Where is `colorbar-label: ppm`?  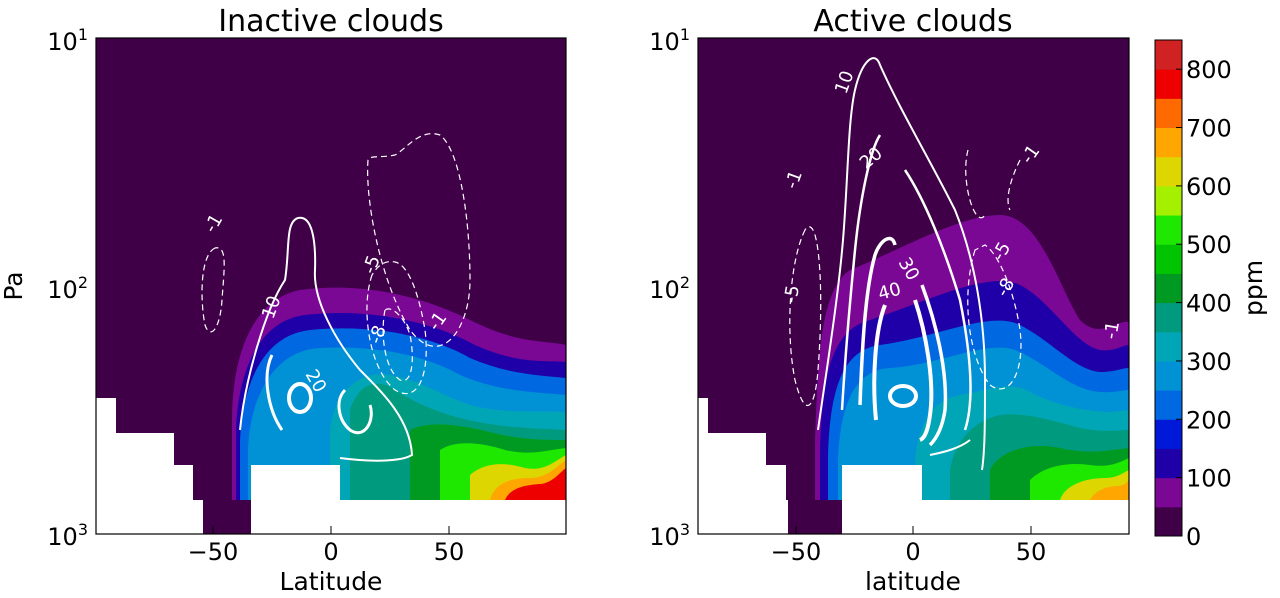 colorbar-label: ppm is located at coordinates (1253, 288).